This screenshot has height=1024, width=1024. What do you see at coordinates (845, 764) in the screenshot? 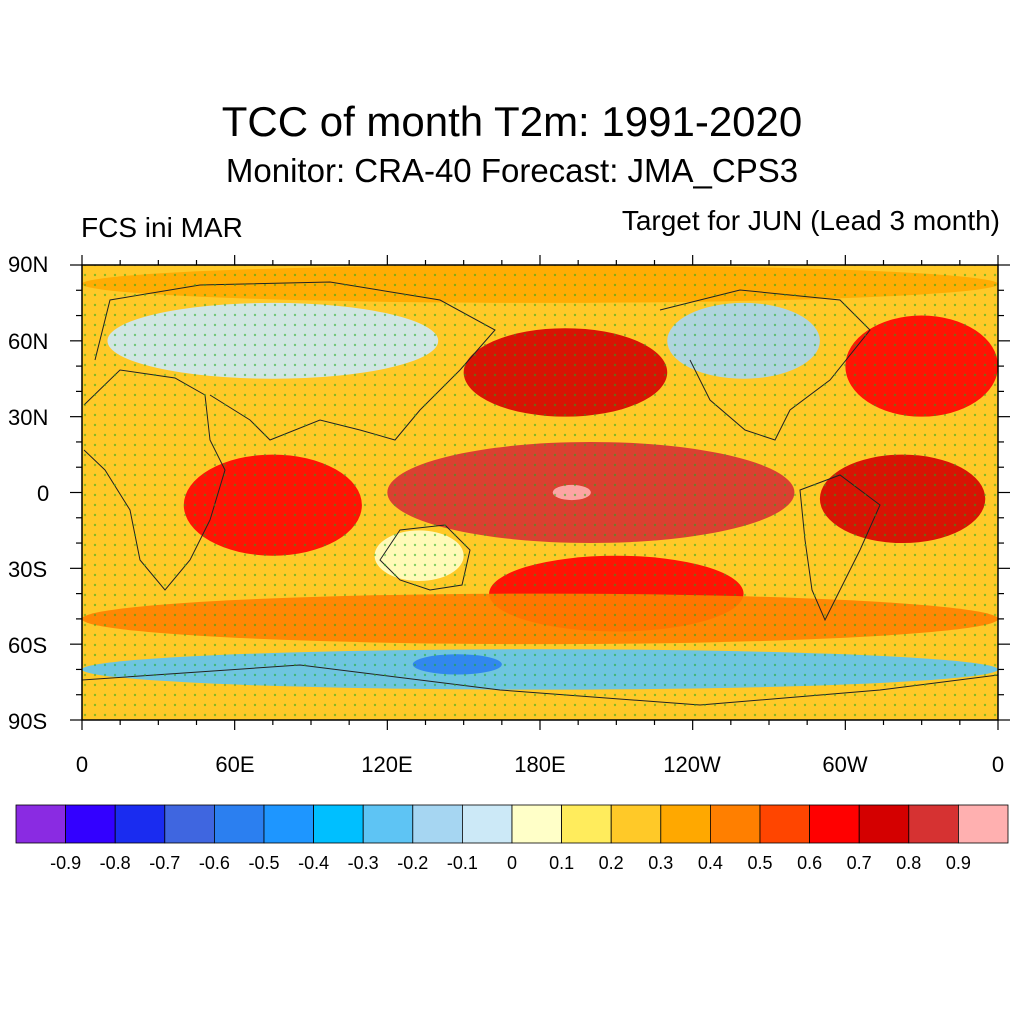
I see `lon-label-60w: 60W` at bounding box center [845, 764].